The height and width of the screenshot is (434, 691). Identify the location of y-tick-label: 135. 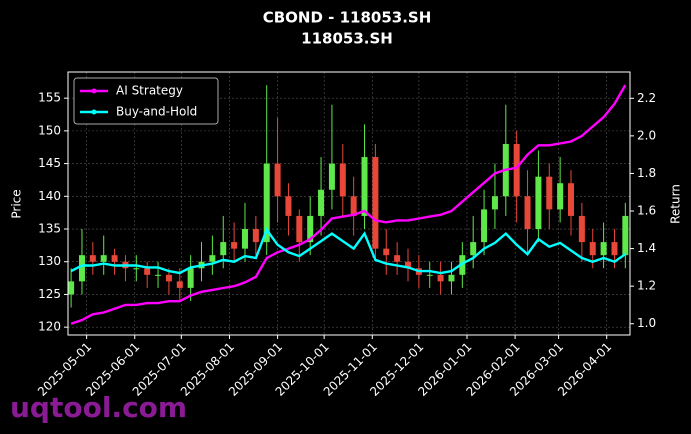
(49, 229).